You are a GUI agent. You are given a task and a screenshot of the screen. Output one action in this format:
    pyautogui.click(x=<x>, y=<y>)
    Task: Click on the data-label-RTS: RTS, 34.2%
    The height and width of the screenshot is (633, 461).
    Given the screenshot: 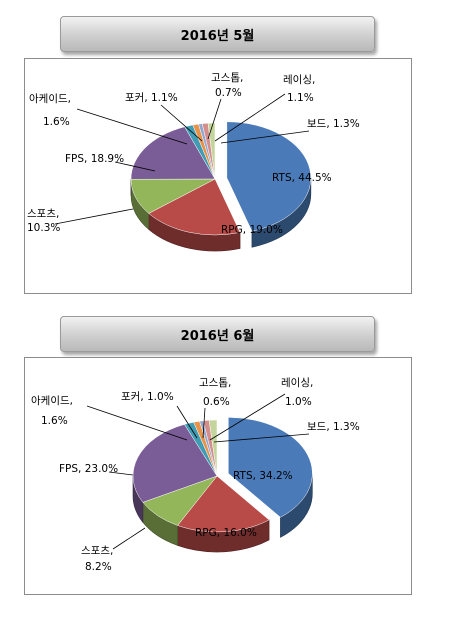 What is the action you would take?
    pyautogui.click(x=263, y=476)
    